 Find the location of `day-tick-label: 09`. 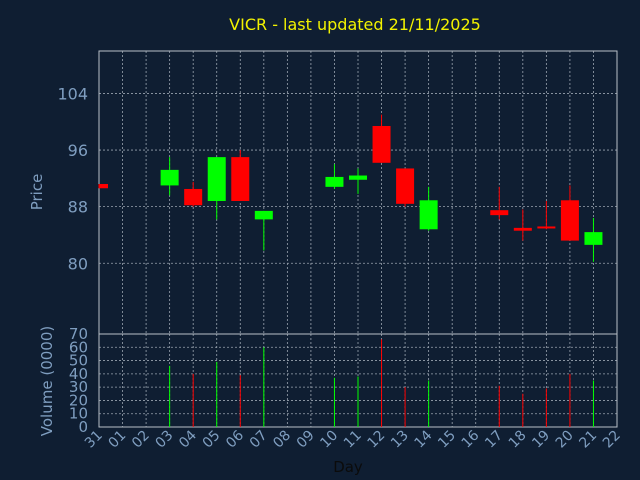

day-tick-label: 09 is located at coordinates (306, 440).